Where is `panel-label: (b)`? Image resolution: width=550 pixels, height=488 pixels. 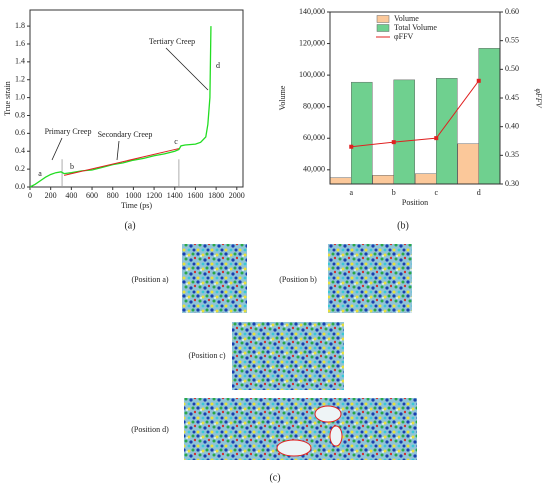
panel-label: (b) is located at coordinates (403, 225).